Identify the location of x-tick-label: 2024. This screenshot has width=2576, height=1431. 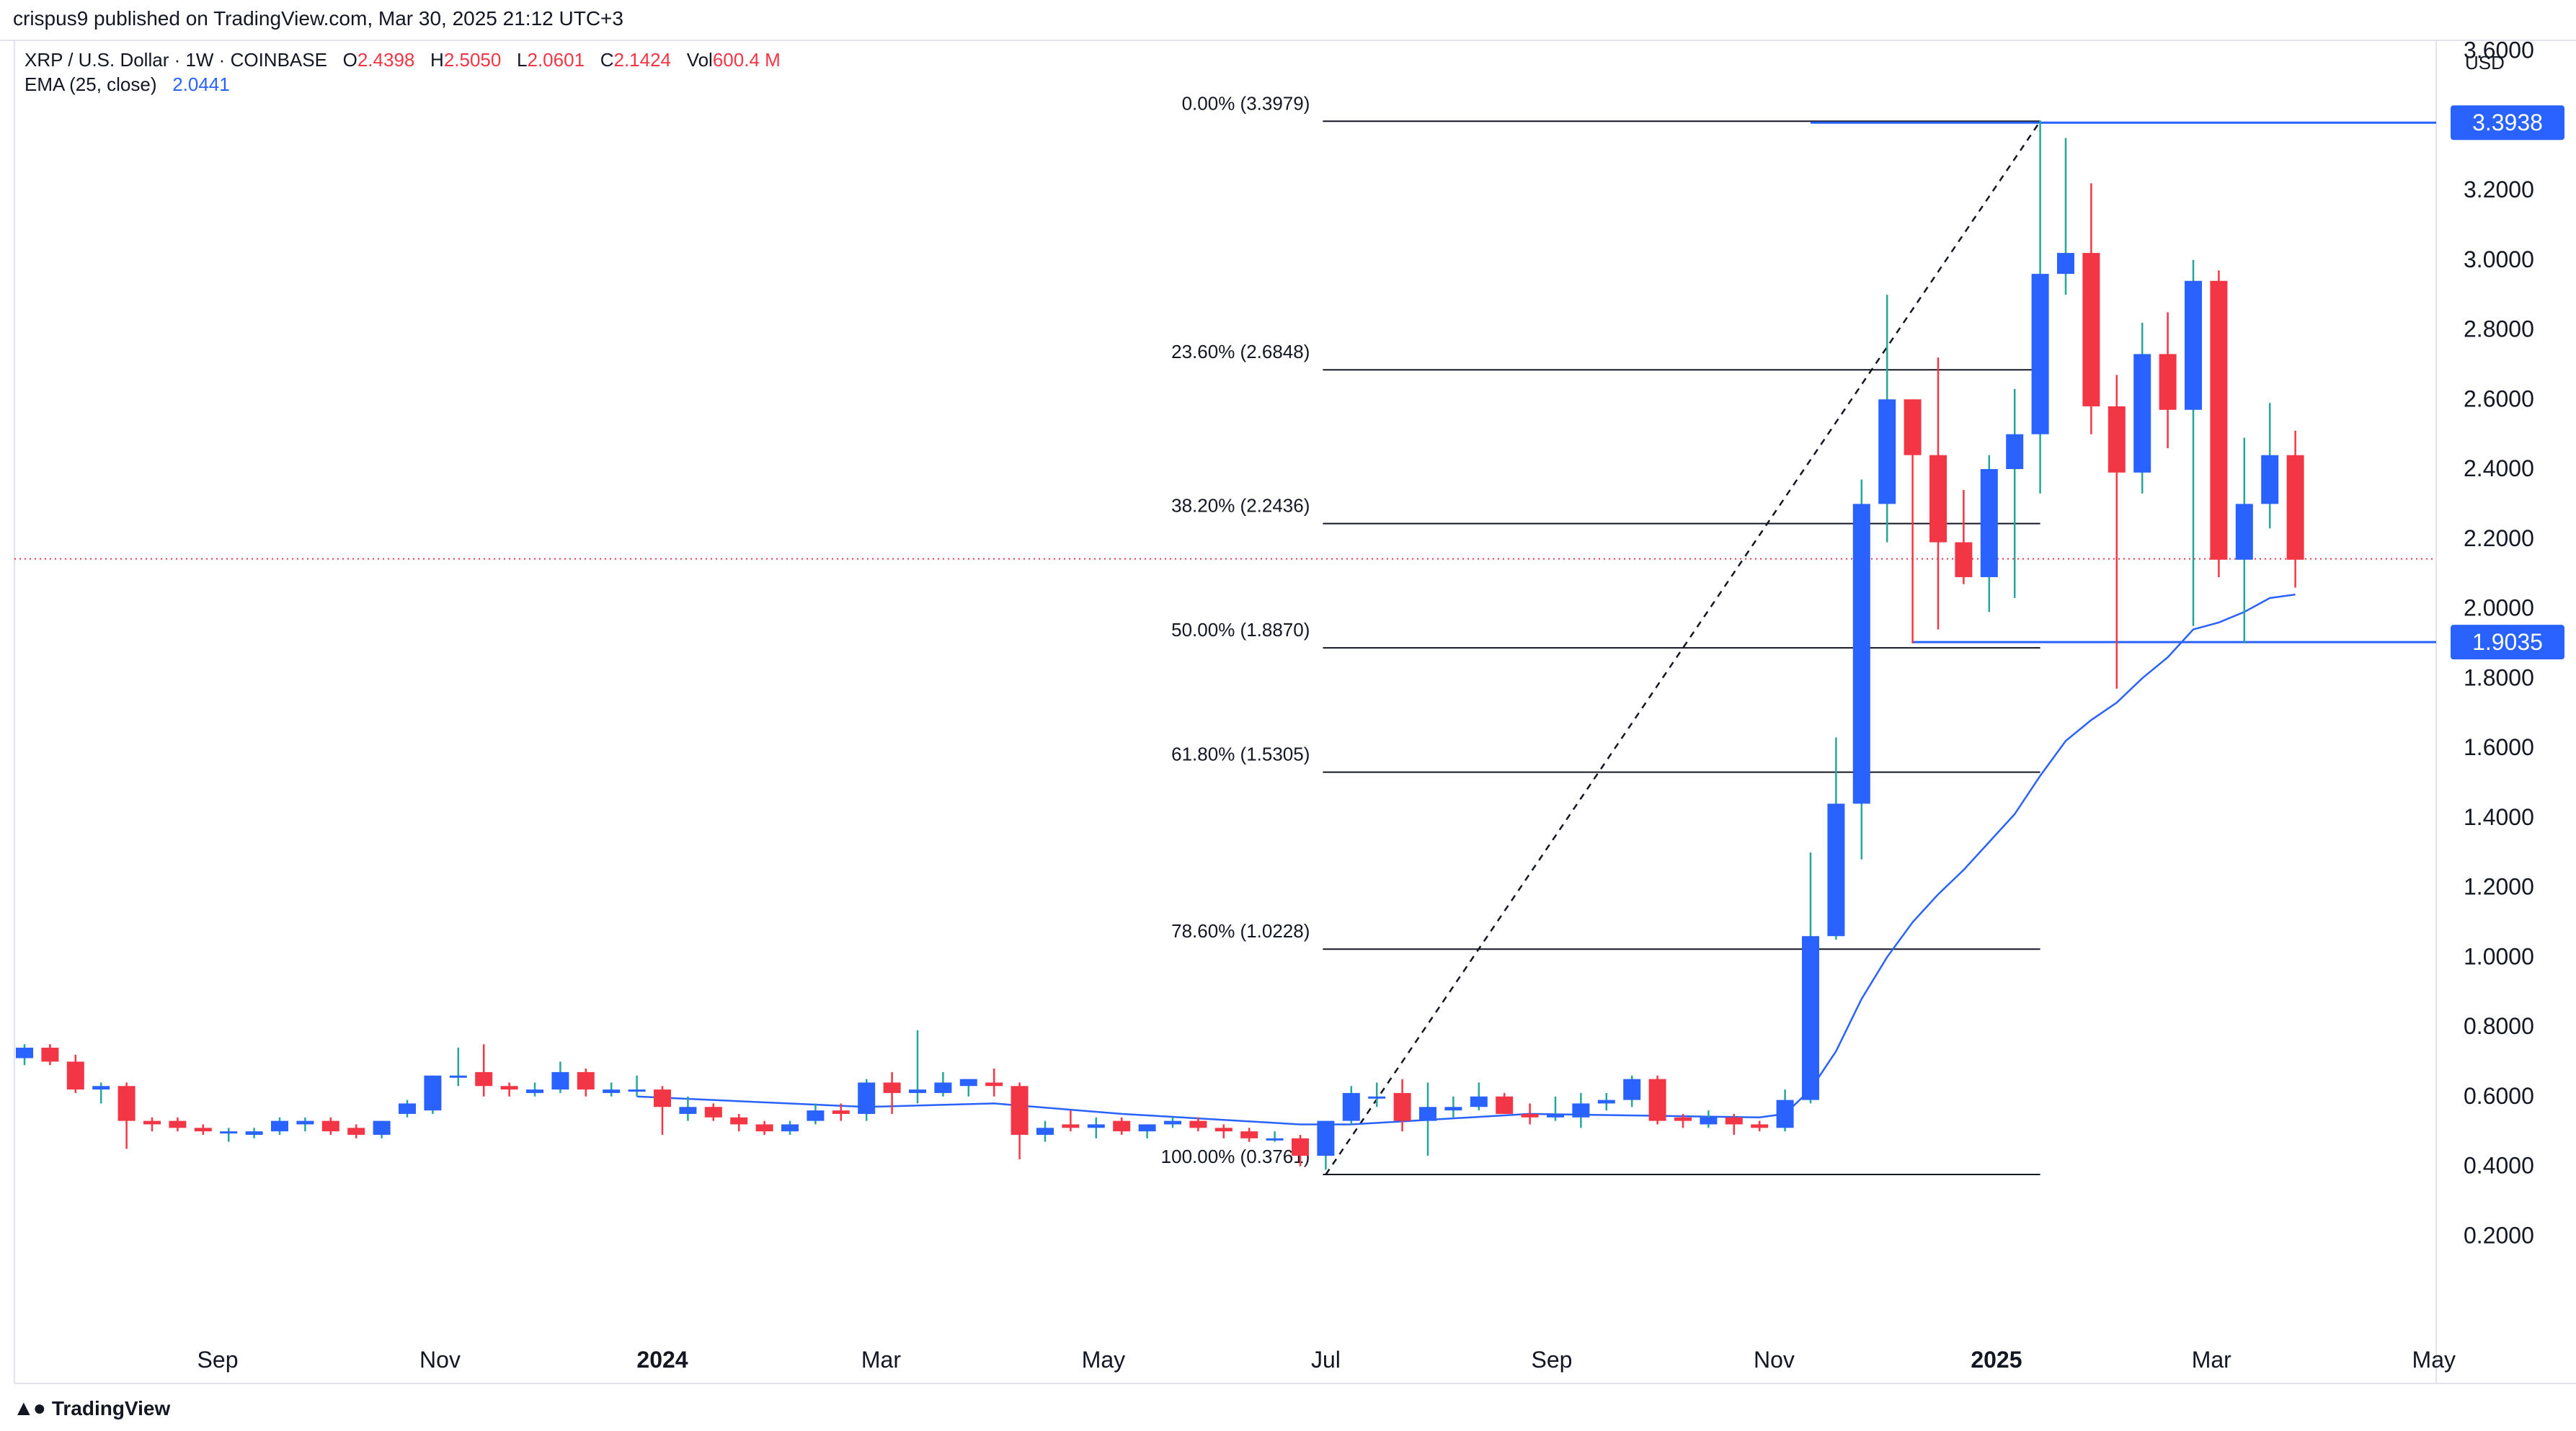
(662, 1360).